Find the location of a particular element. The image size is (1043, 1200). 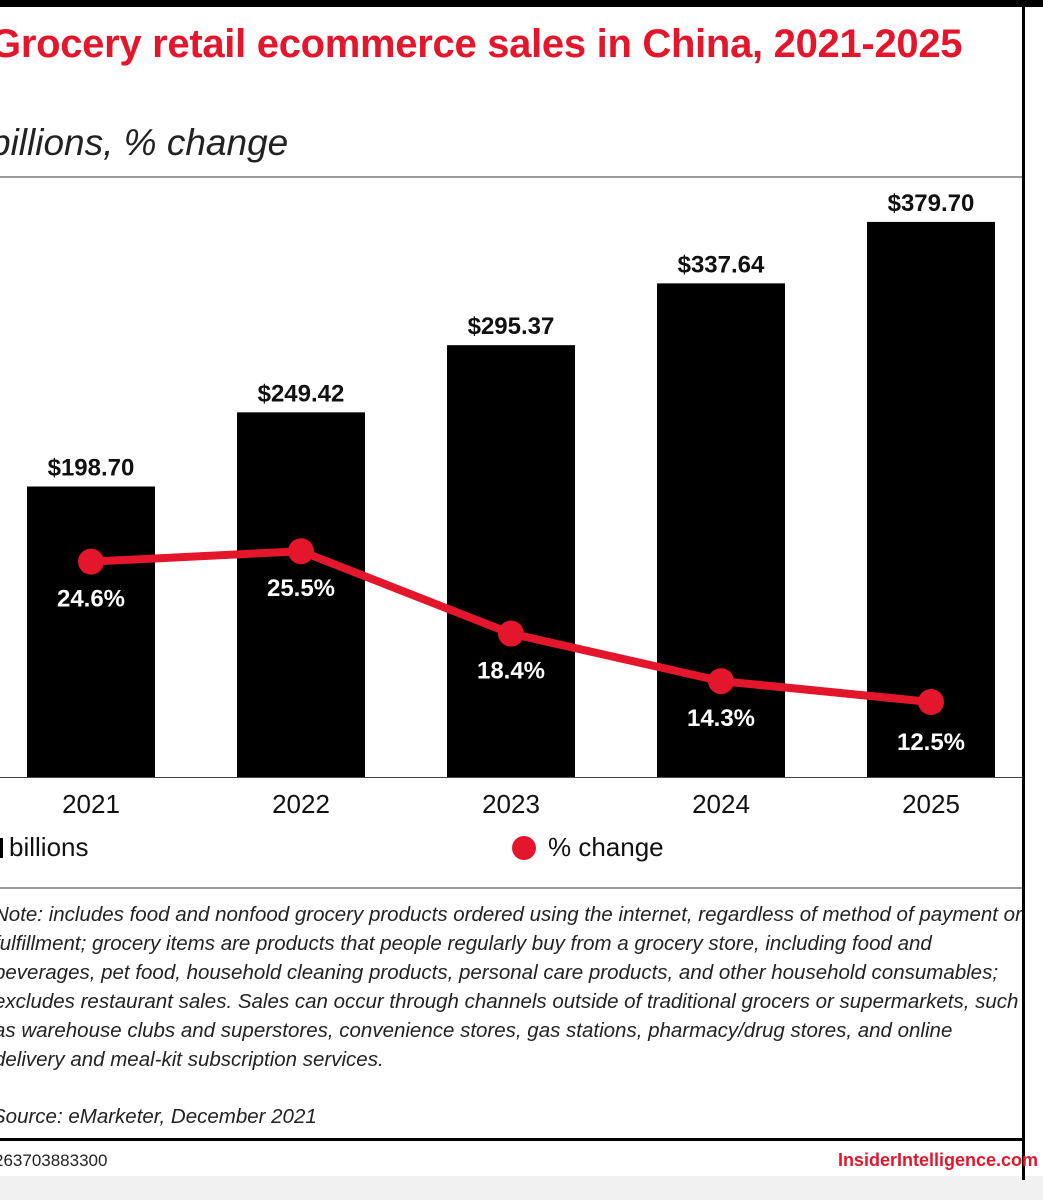

line-value-label-2021: 24.6% is located at coordinates (91, 599).